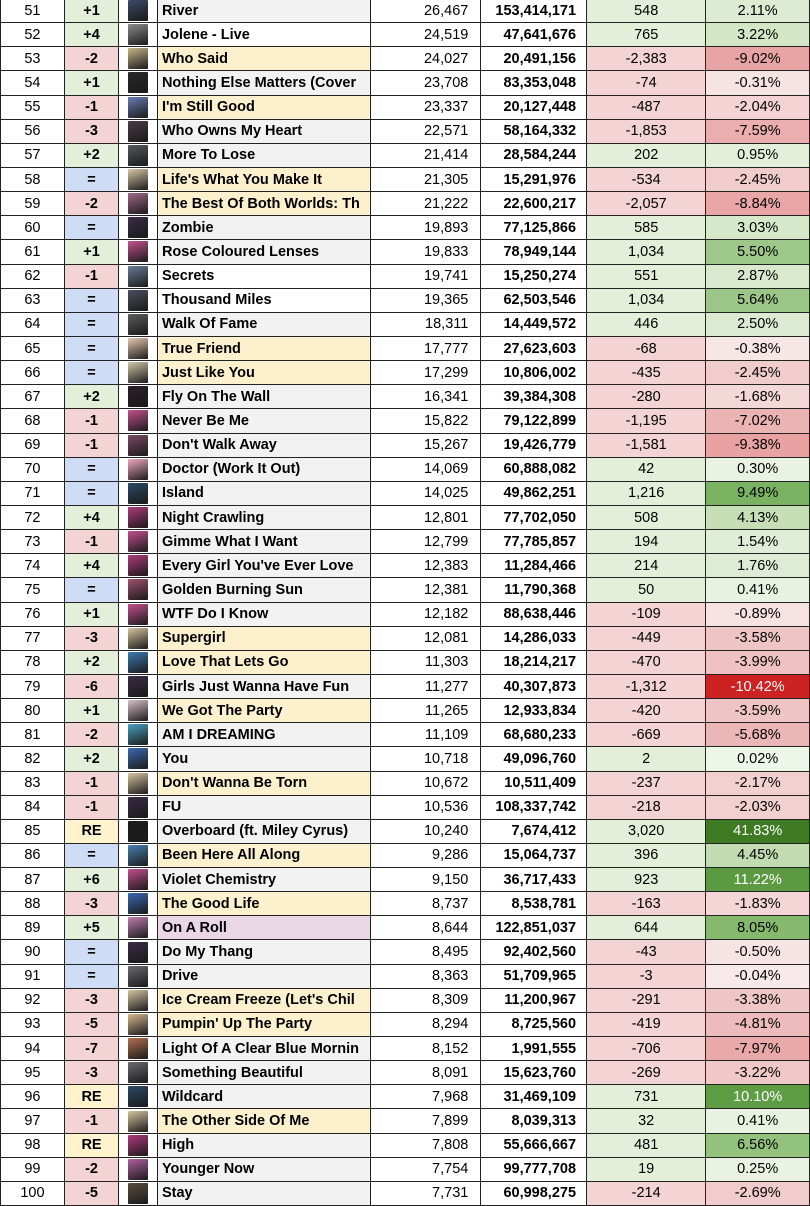 This screenshot has width=810, height=1206. What do you see at coordinates (426, 12) in the screenshot?
I see `daily-streams-cell: 26,467` at bounding box center [426, 12].